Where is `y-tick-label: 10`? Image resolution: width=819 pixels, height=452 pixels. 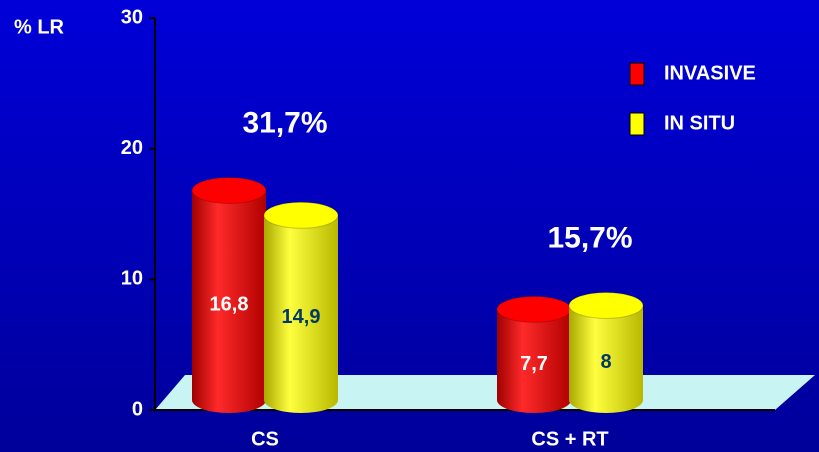
y-tick-label: 10 is located at coordinates (132, 279).